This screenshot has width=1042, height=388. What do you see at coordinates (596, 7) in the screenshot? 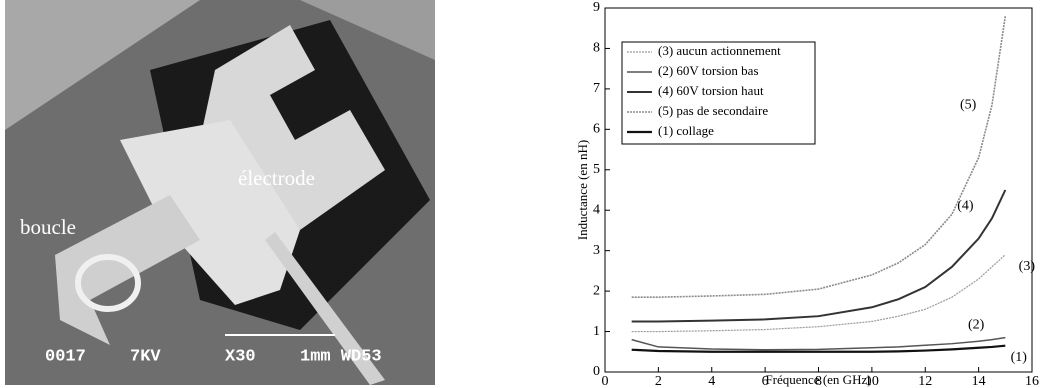
I see `y-tick-label: 9` at bounding box center [596, 7].